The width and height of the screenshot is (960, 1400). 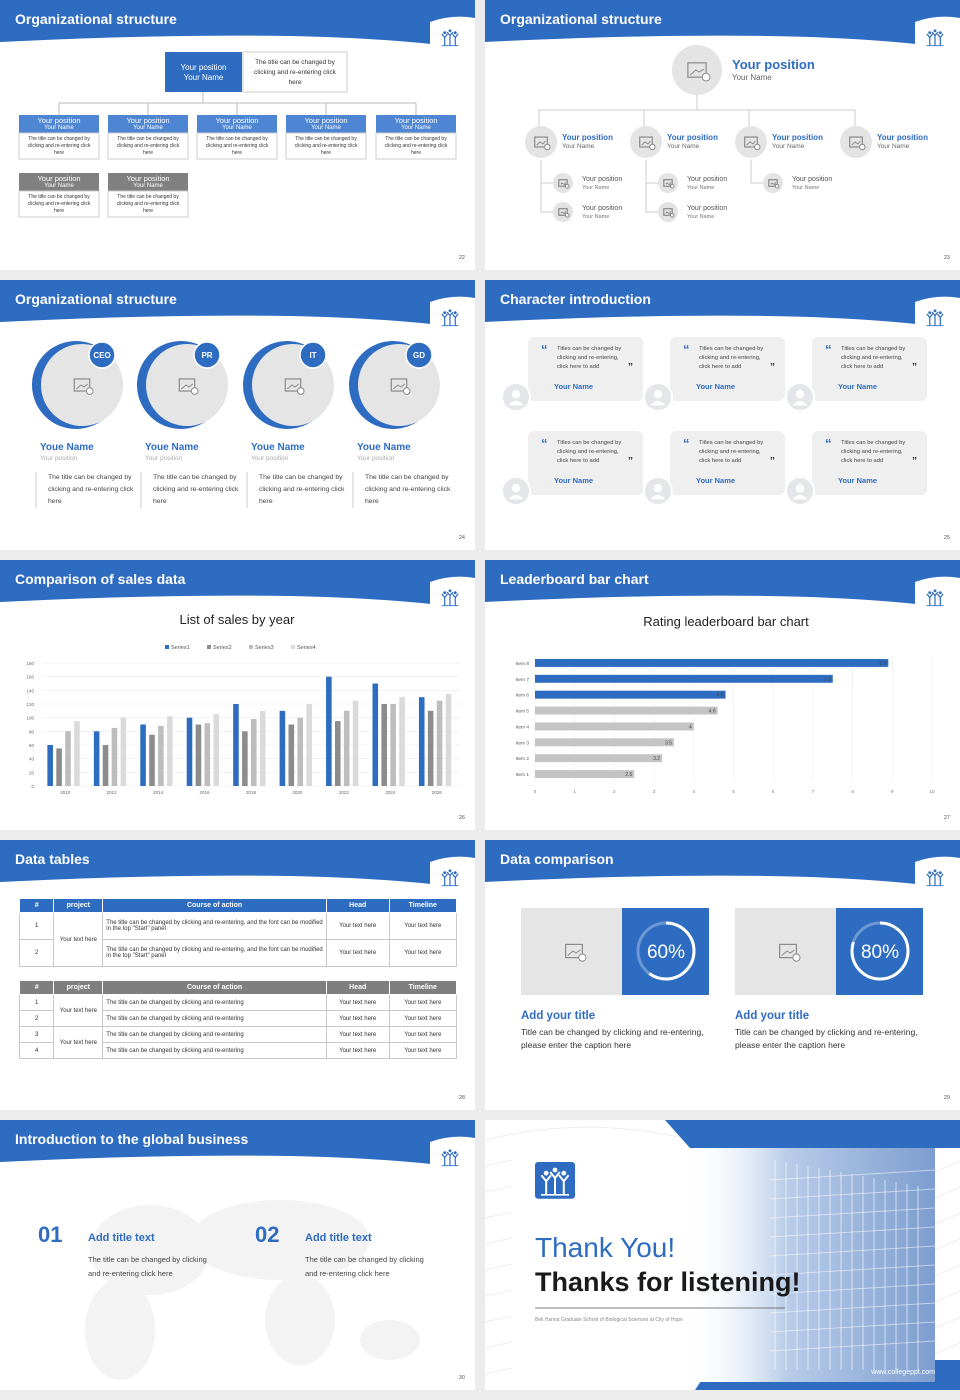 I want to click on name: Youe Name, so click(x=384, y=447).